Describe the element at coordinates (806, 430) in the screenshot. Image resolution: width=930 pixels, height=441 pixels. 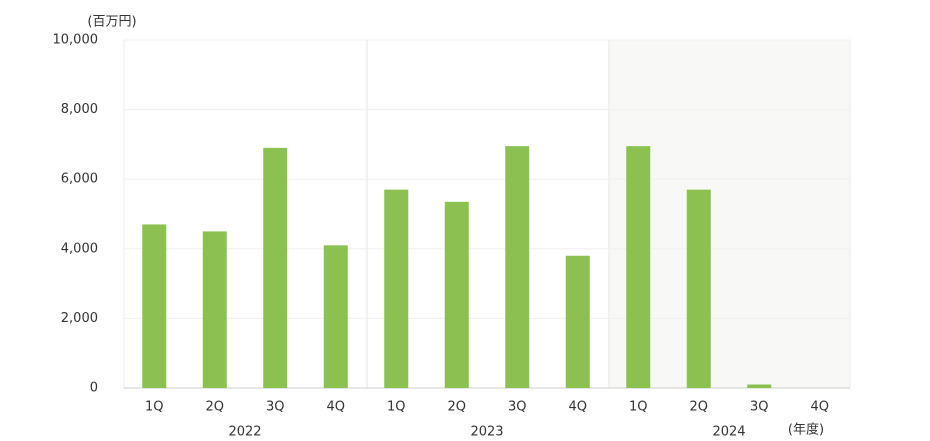
I see `x-unit-label: (年度)` at that location.